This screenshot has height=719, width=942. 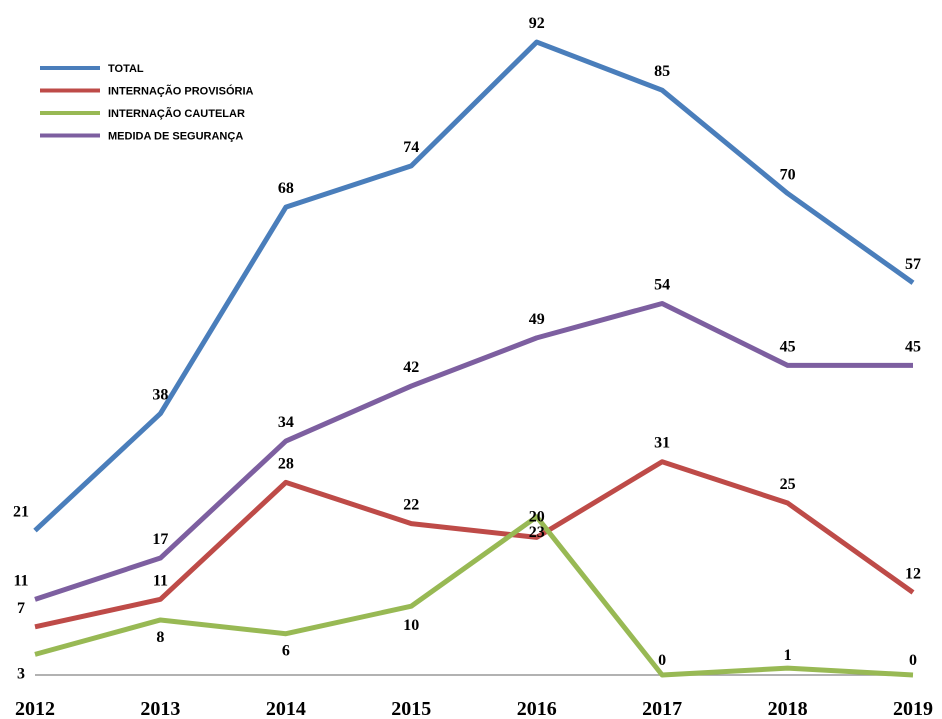 What do you see at coordinates (176, 113) in the screenshot?
I see `legend-label: INTERNAÇÃO CAUTELAR` at bounding box center [176, 113].